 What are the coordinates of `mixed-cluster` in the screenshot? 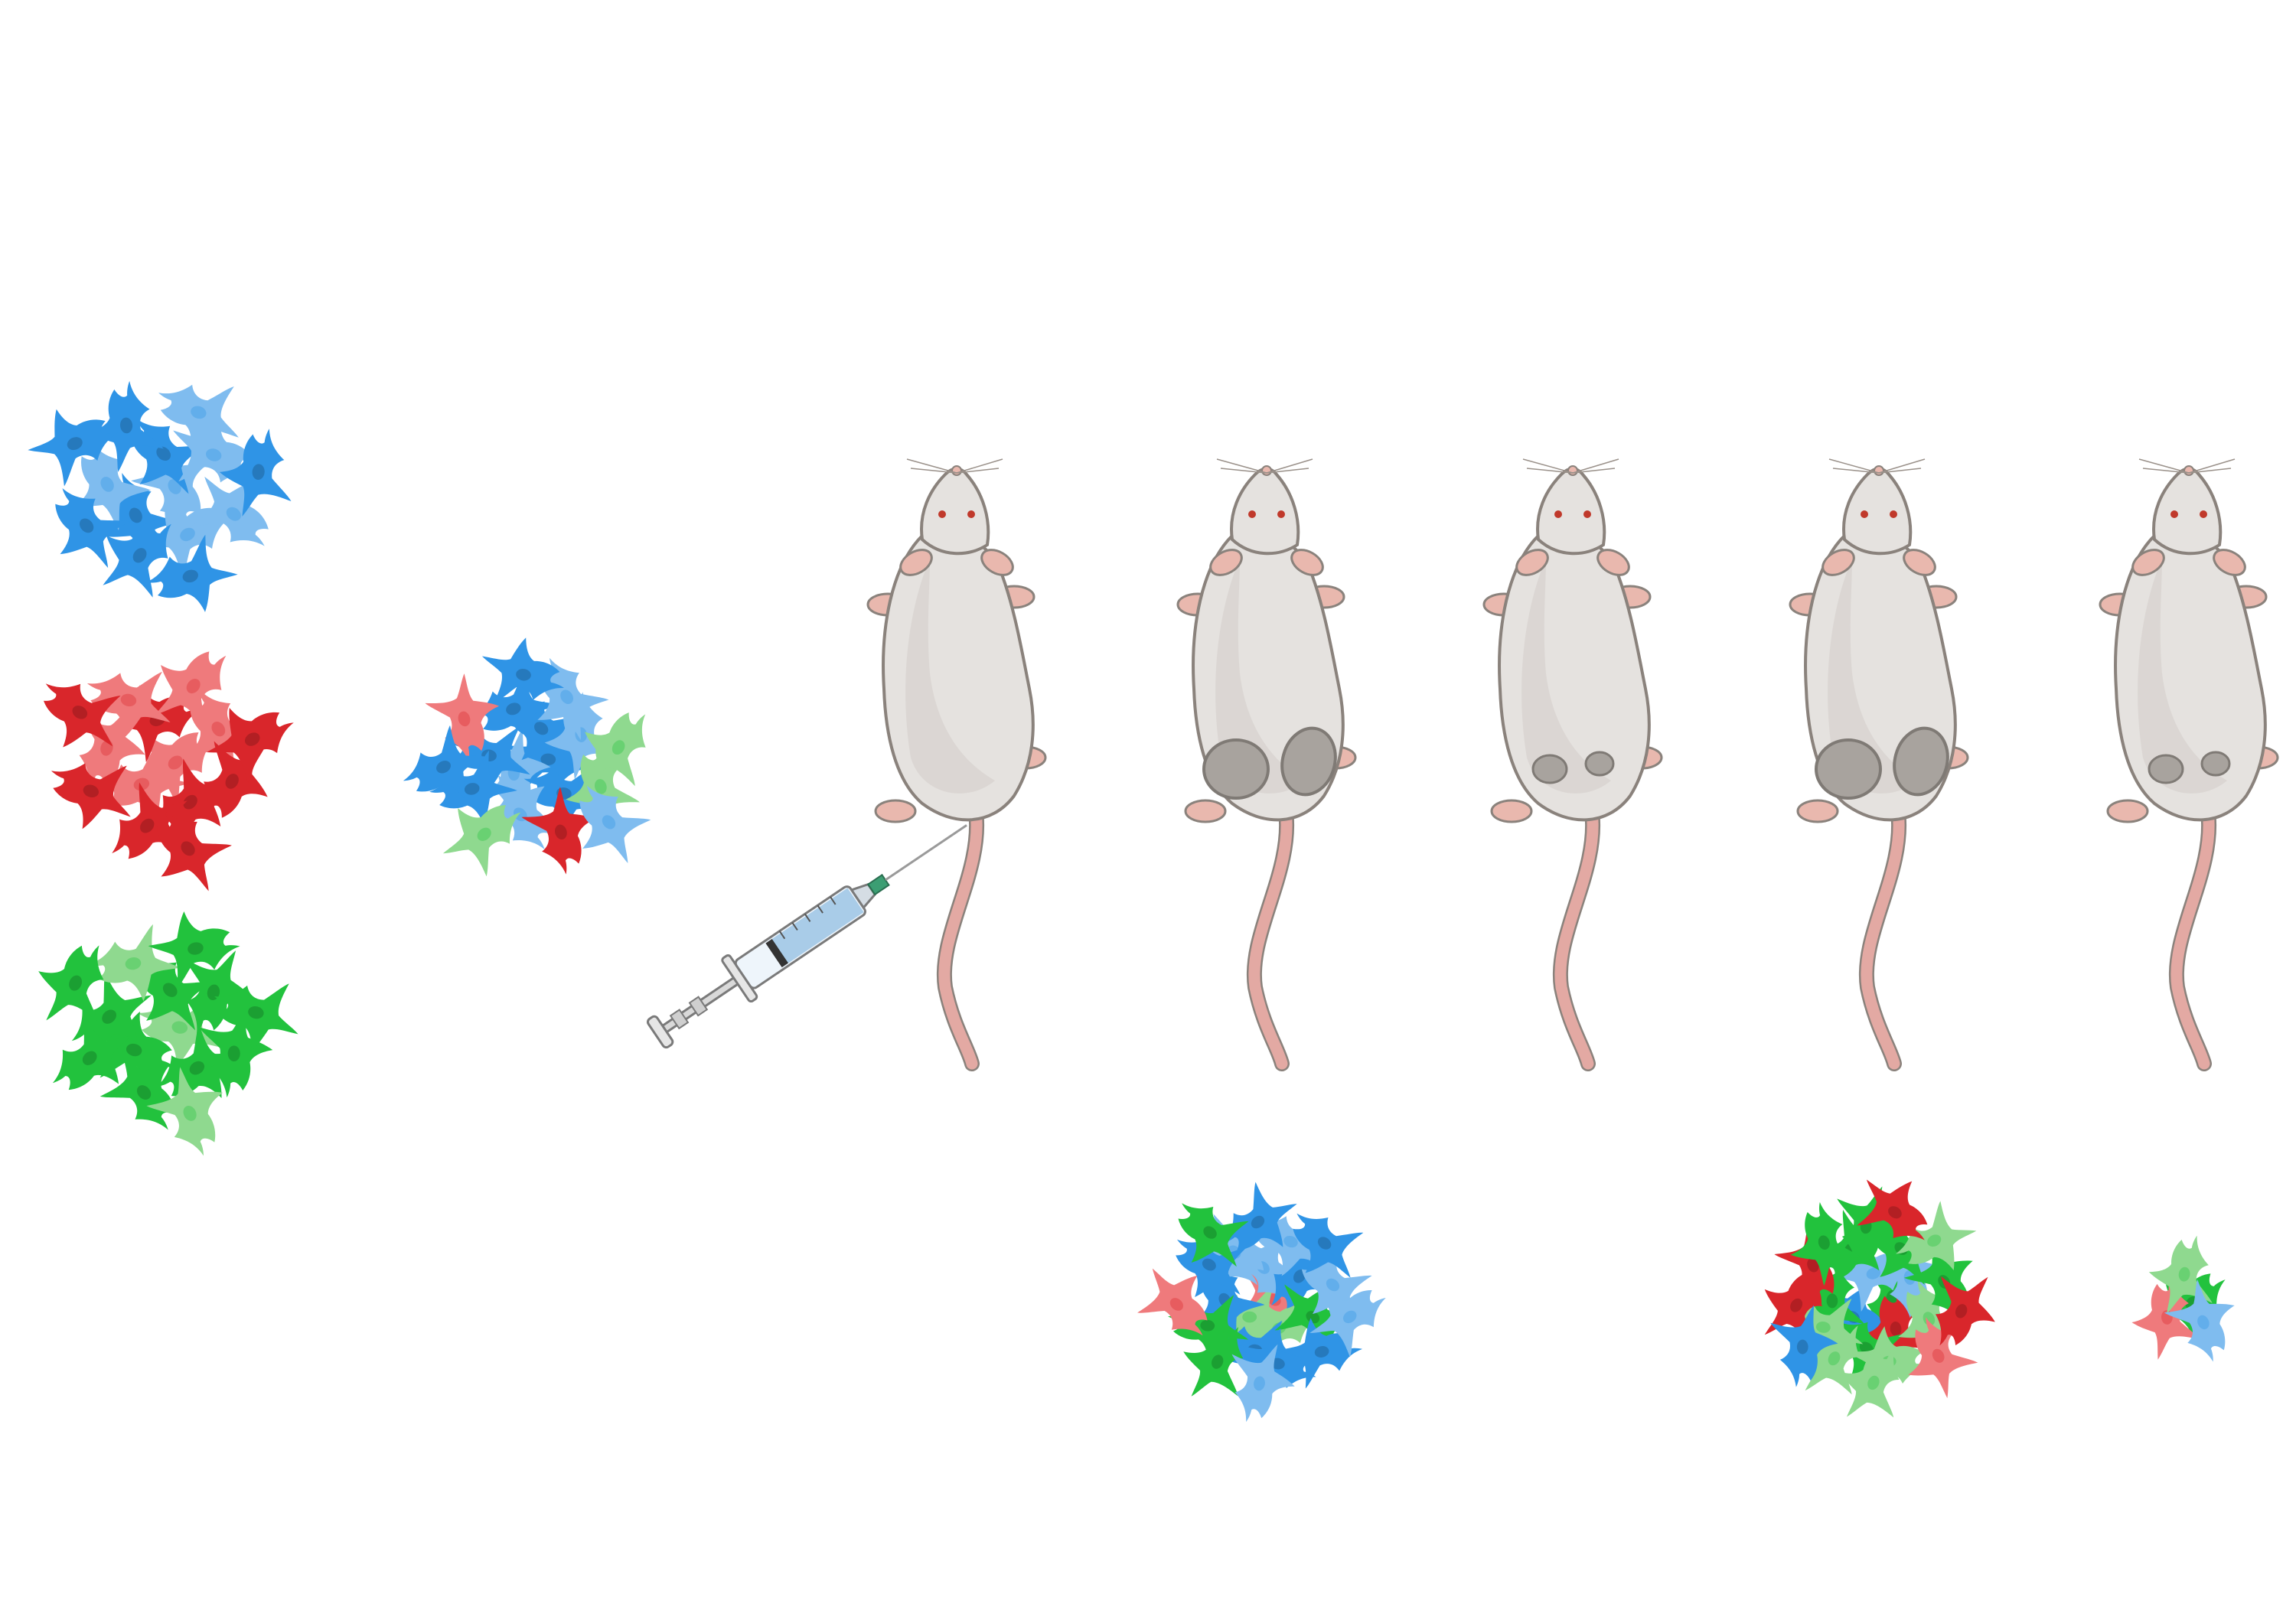 It's located at (529, 759).